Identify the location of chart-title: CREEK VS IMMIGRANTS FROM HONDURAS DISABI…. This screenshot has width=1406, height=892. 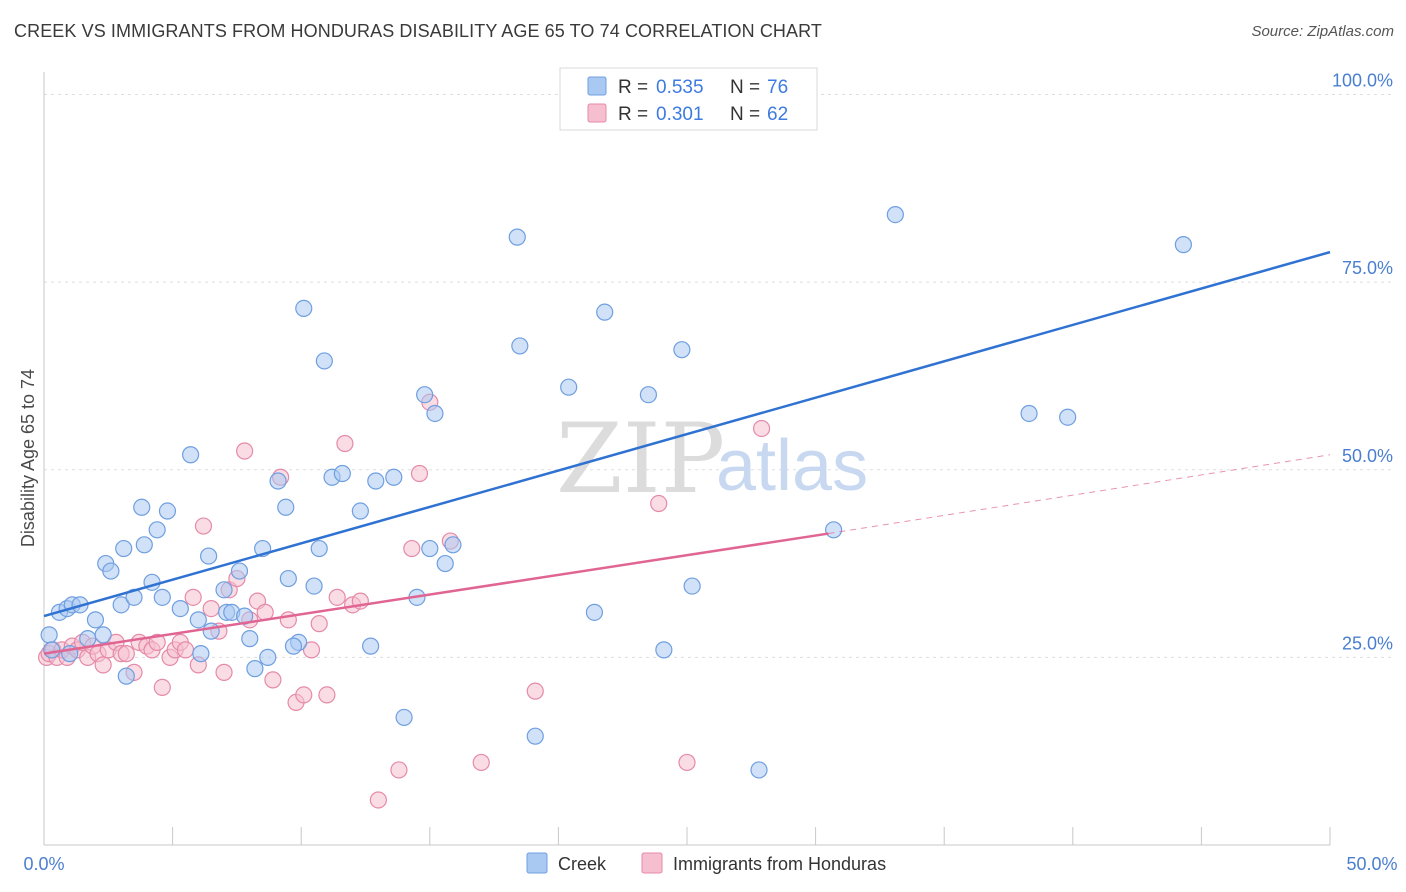
(418, 31).